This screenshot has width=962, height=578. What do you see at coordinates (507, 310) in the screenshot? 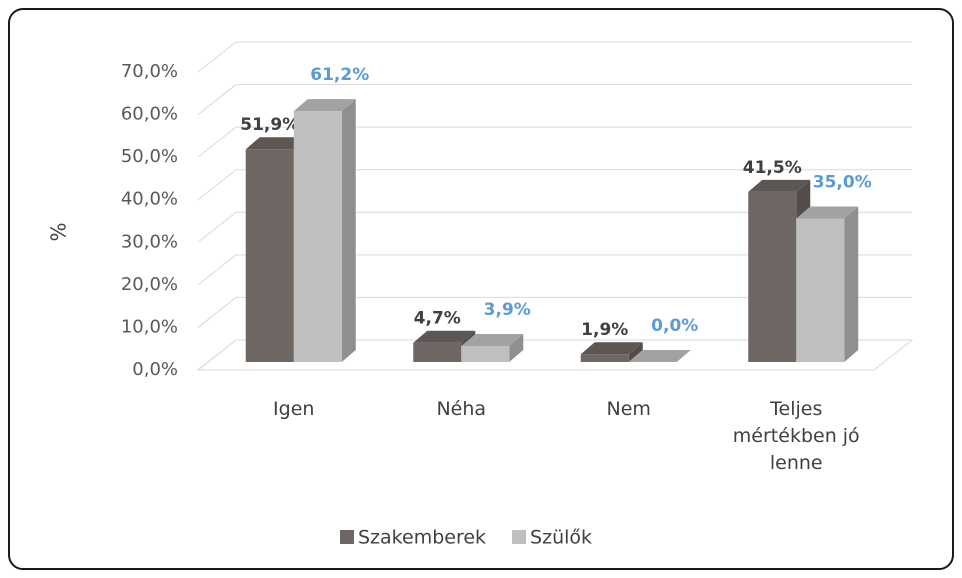
I see `data-label: 3,9%` at bounding box center [507, 310].